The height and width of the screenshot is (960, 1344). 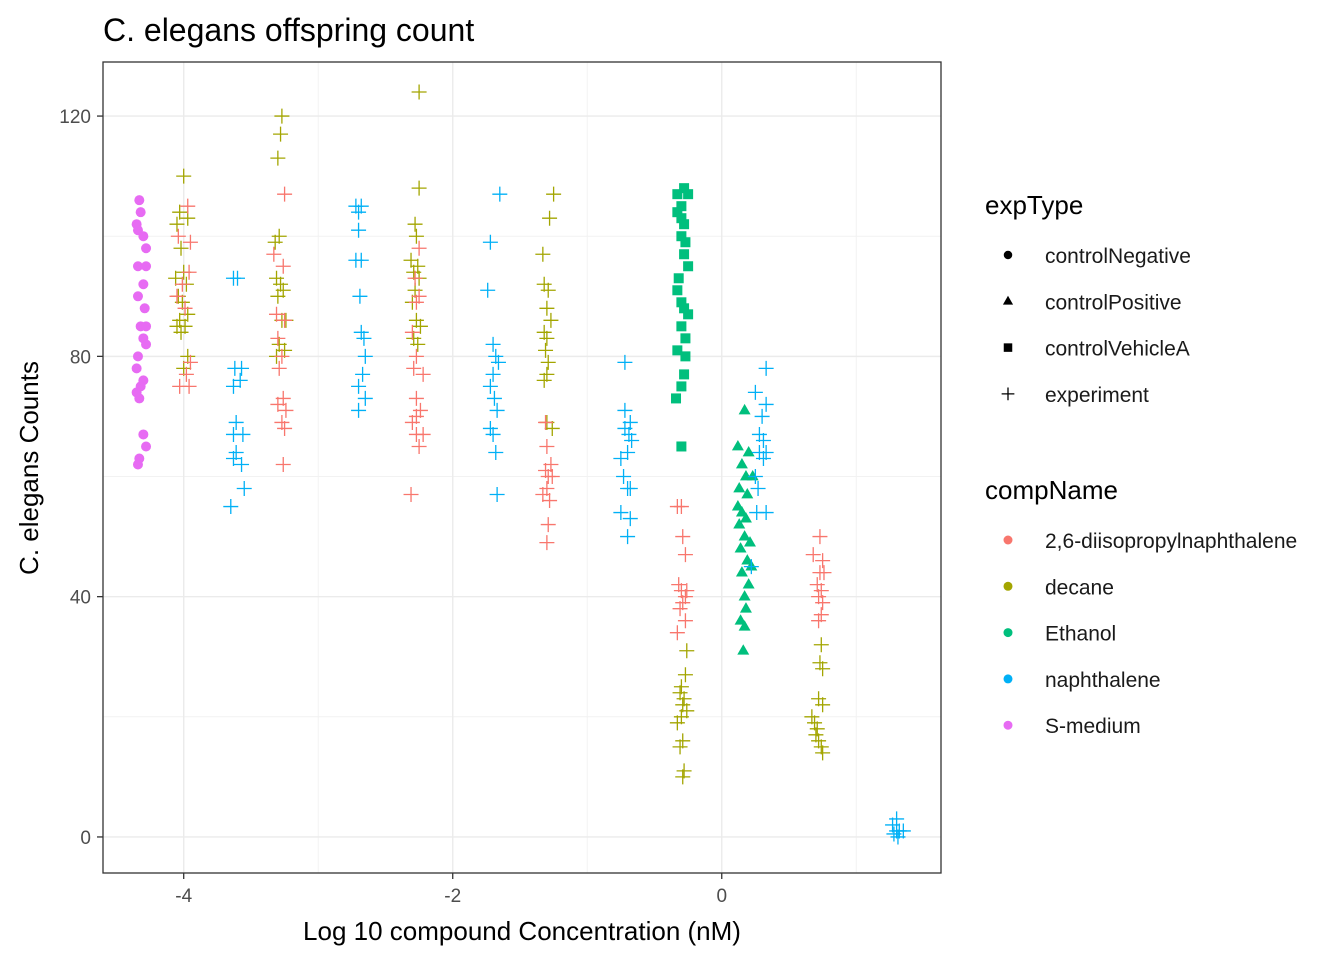 What do you see at coordinates (1008, 255) in the screenshot?
I see `legend-key-controlnegative` at bounding box center [1008, 255].